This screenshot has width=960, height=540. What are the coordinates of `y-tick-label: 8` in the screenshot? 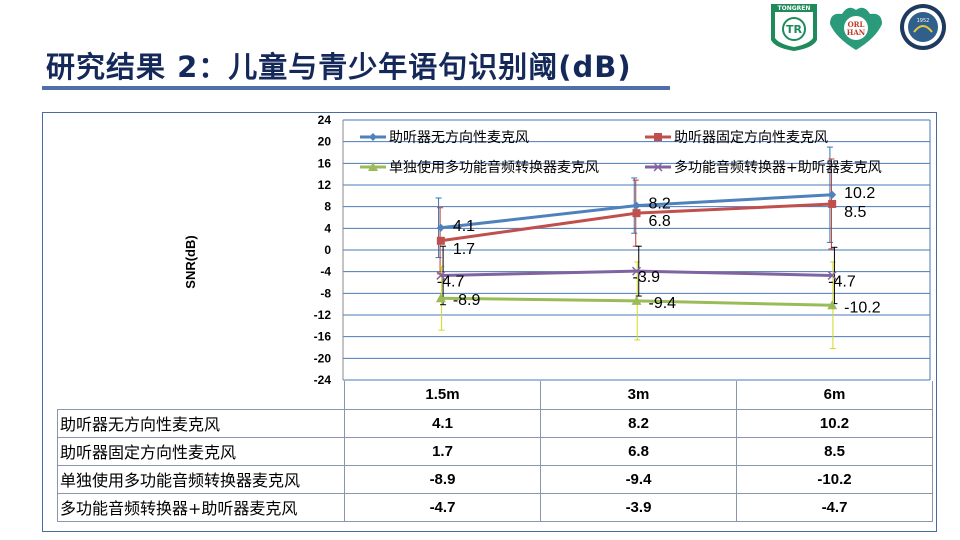 It's located at (327, 207).